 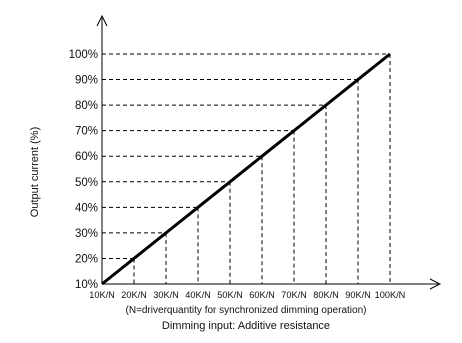 What do you see at coordinates (326, 295) in the screenshot?
I see `x-tick-label: 80K/N` at bounding box center [326, 295].